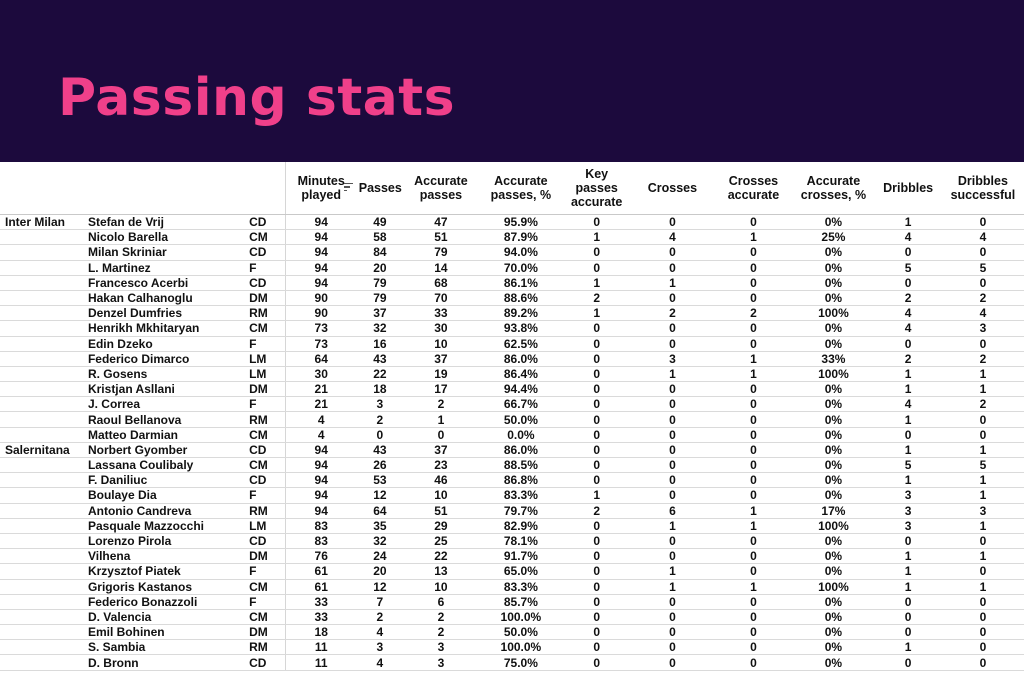 The image size is (1024, 683). I want to click on column-header-dribbles-successful: Dribbles successful, so click(982, 188).